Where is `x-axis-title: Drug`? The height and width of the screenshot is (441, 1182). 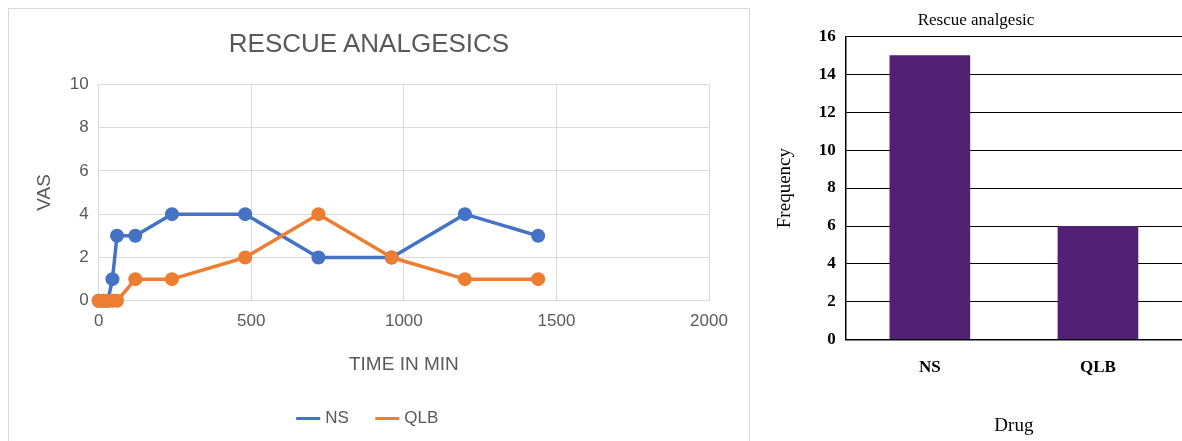 x-axis-title: Drug is located at coordinates (1014, 424).